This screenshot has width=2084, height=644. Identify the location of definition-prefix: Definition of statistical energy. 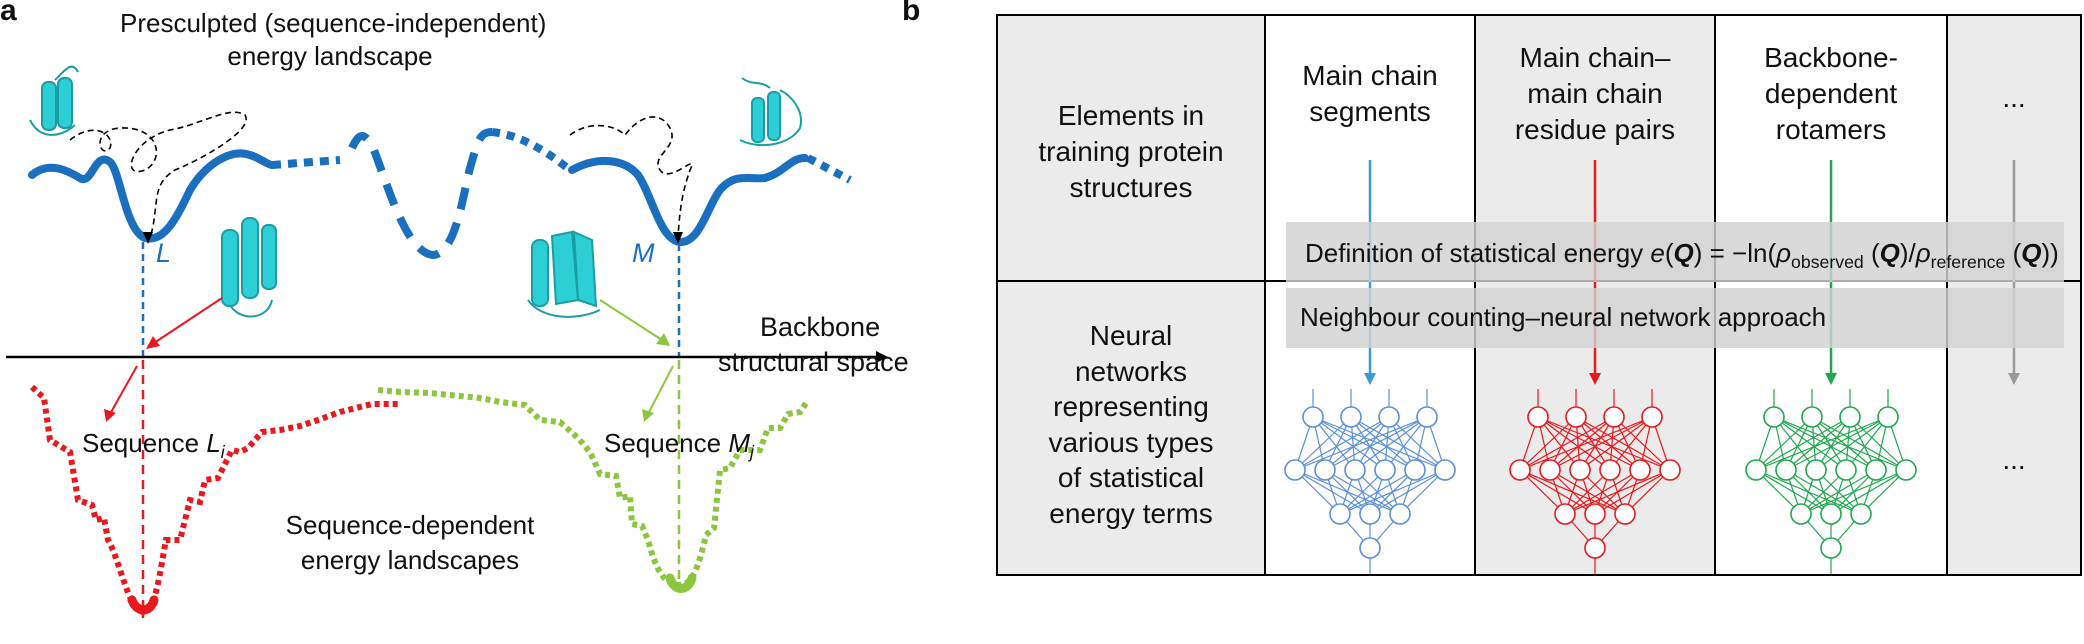
(1478, 253).